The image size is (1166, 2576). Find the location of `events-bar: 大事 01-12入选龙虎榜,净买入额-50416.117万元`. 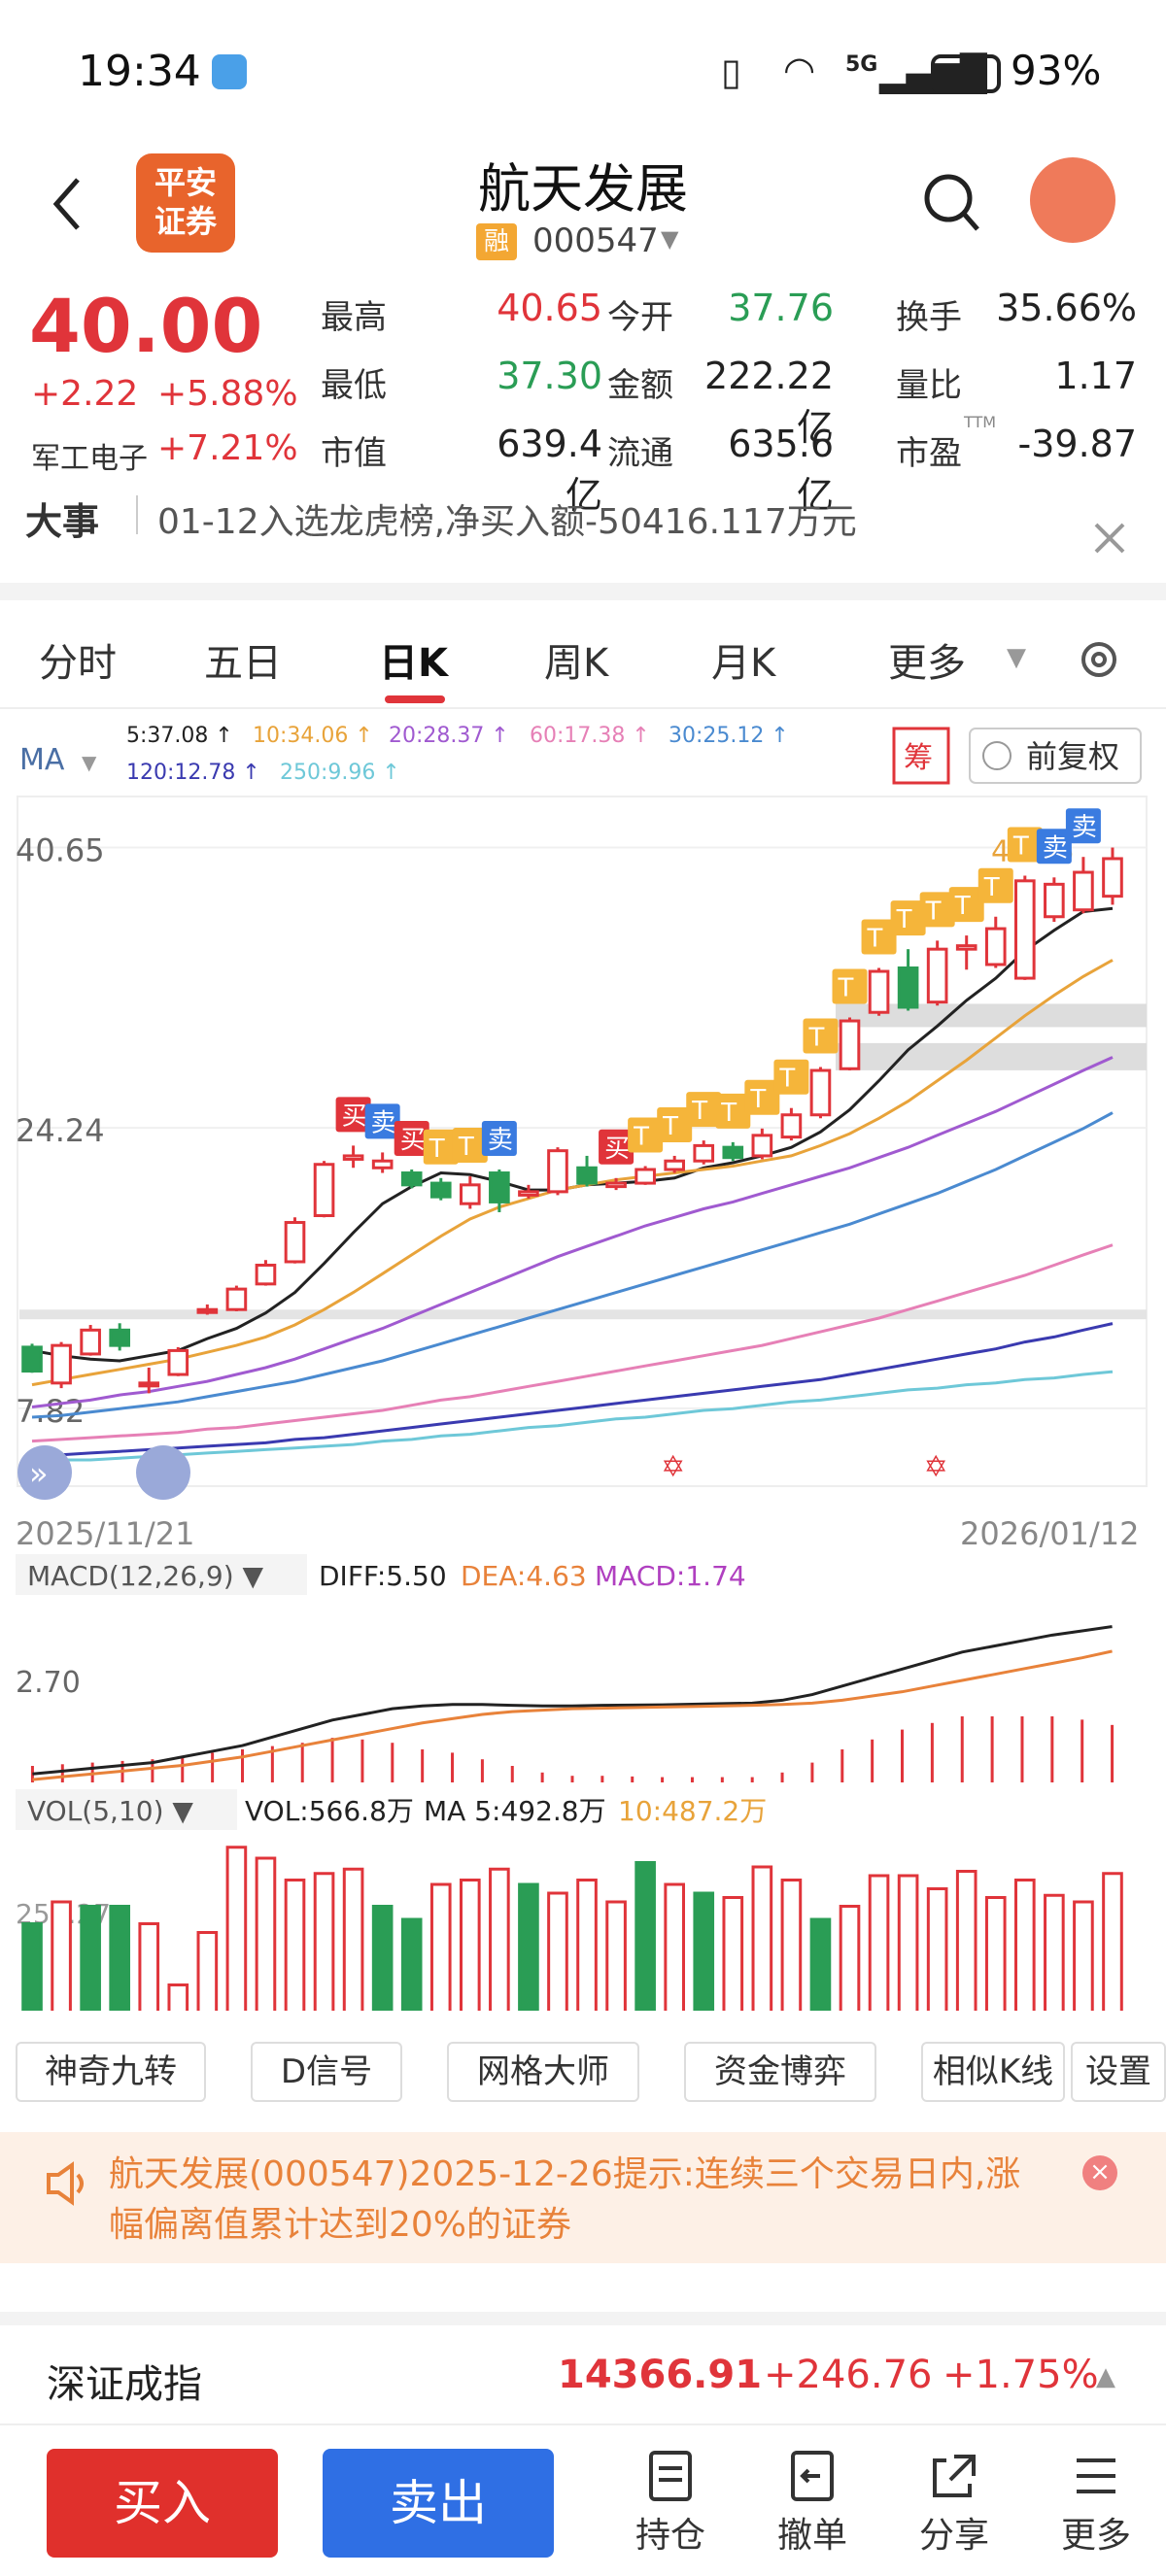

events-bar: 大事 01-12入选龙虎榜,净买入额-50416.117万元 is located at coordinates (583, 534).